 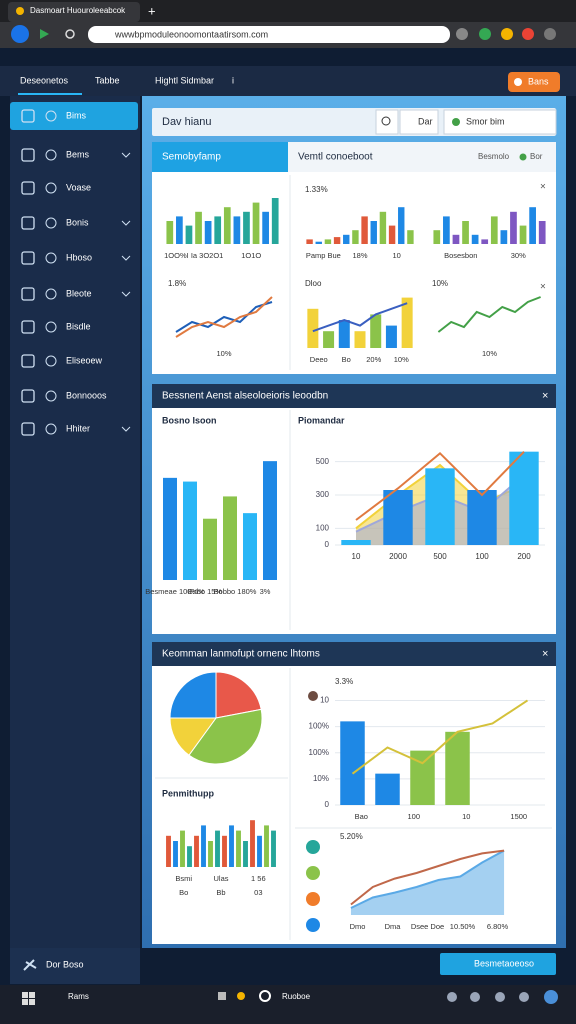 I want to click on taskbar-icon, so click(x=222, y=996).